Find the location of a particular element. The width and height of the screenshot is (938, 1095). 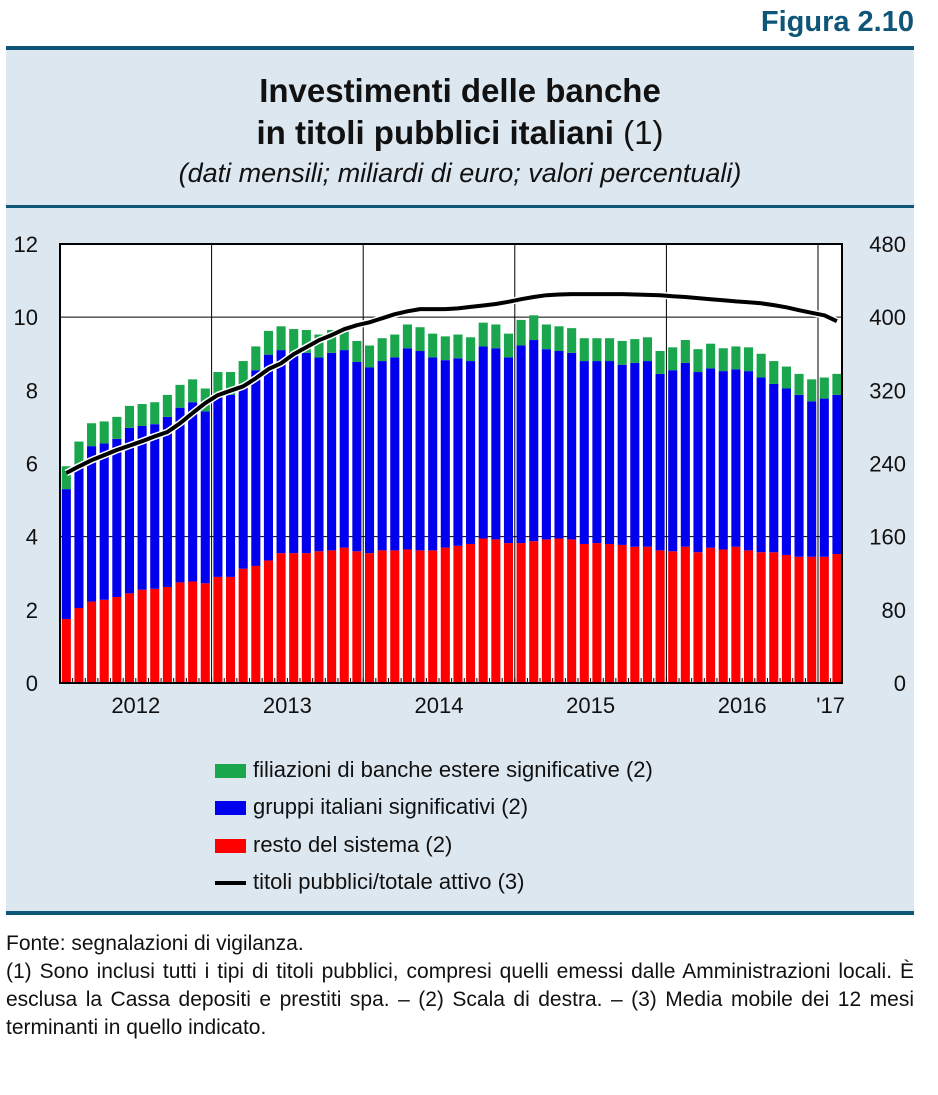

y-axis-right-labels: 0 80 160 240 320 400 480 is located at coordinates (887, 464).